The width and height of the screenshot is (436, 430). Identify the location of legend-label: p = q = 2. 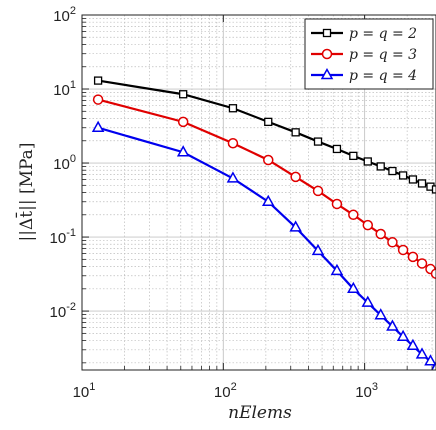
(383, 34).